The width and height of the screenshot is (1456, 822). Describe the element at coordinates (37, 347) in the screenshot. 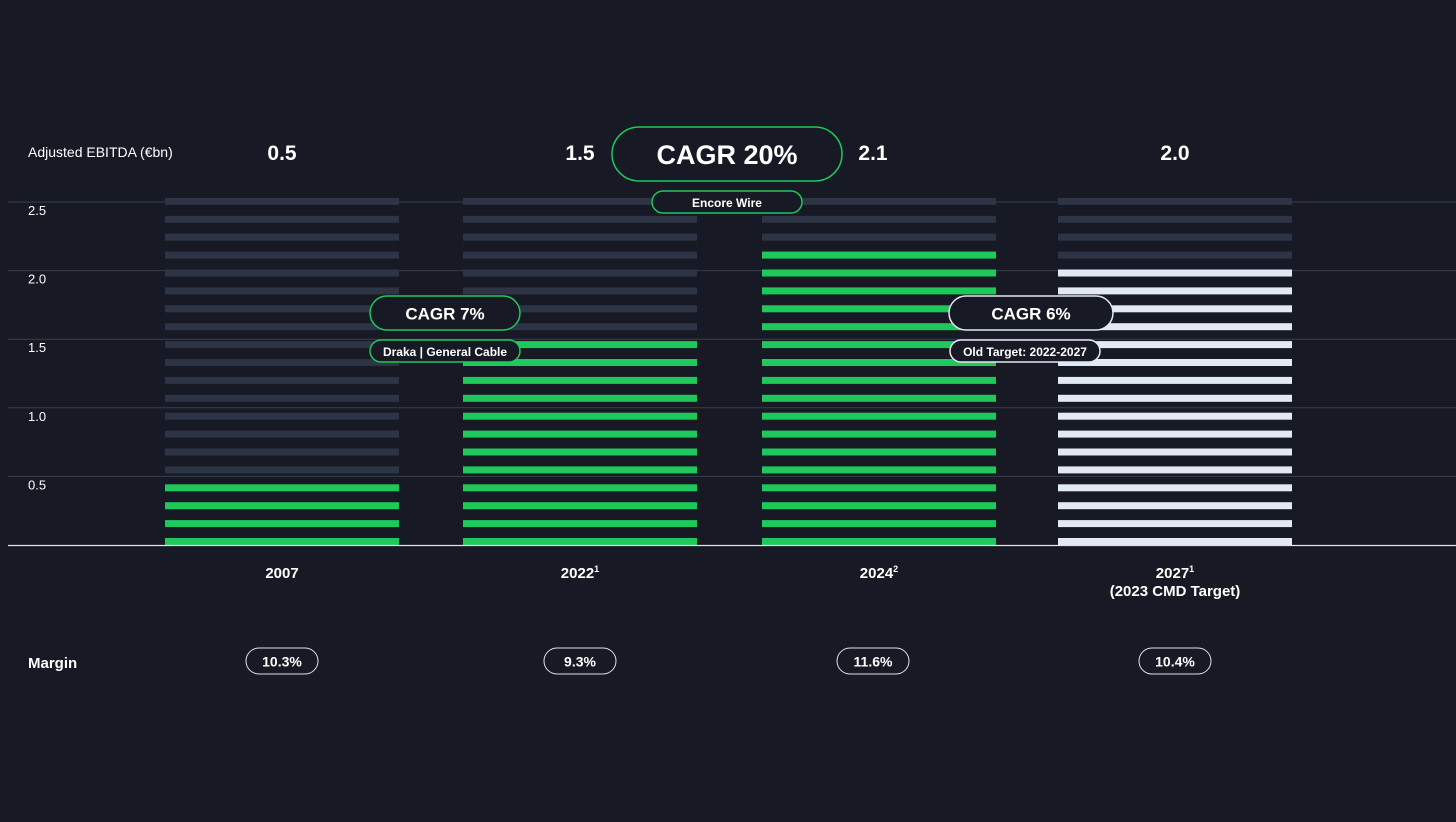

I see `y-tick-label: 1.5` at that location.